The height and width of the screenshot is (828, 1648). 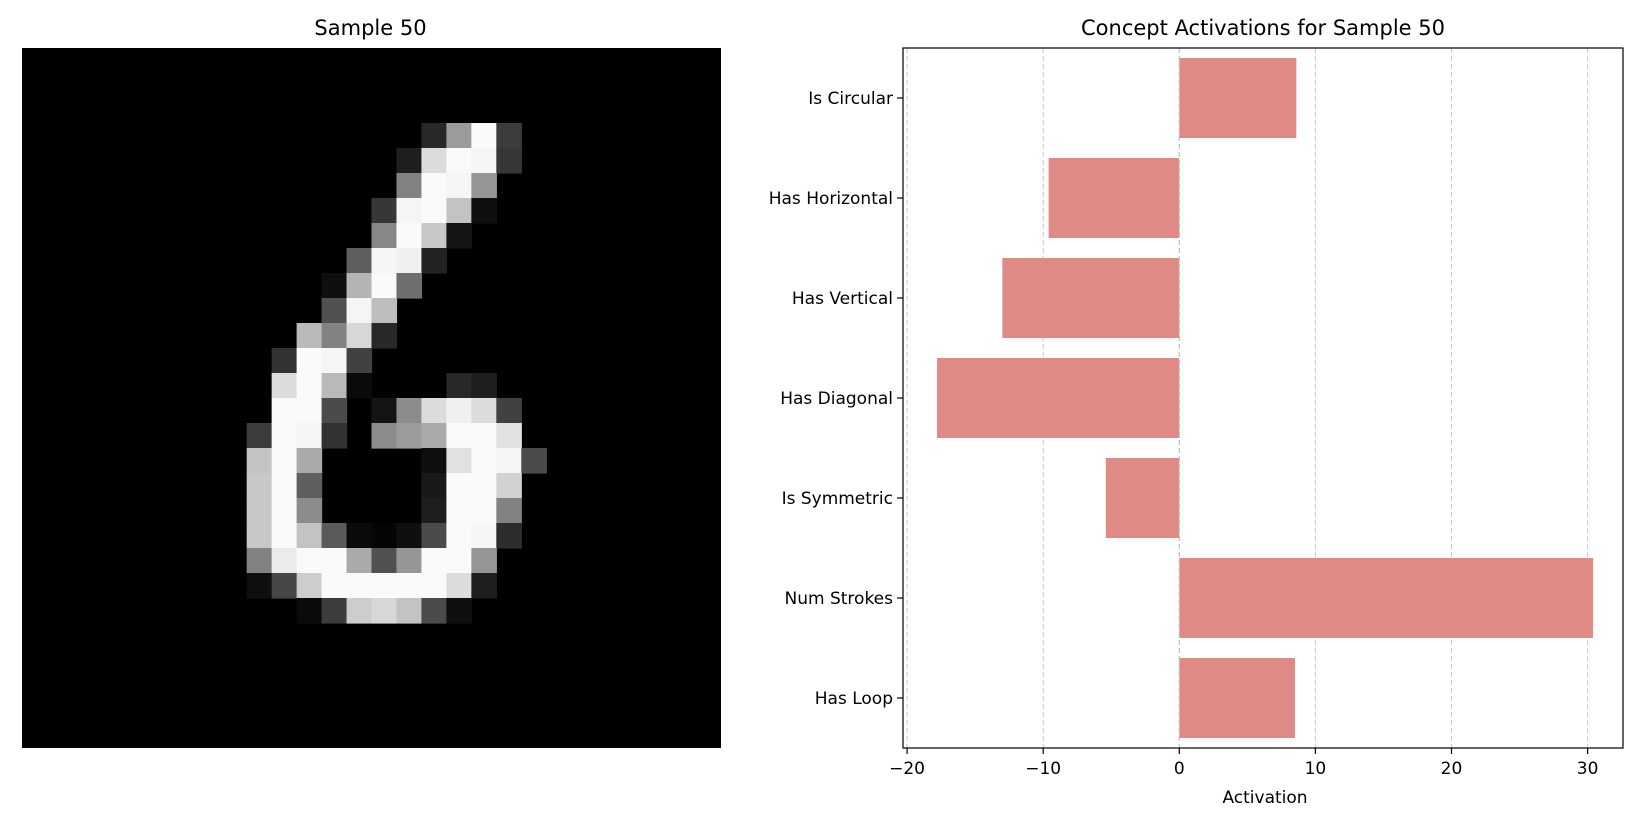 What do you see at coordinates (842, 299) in the screenshot?
I see `y-tick-label: Has Vertical` at bounding box center [842, 299].